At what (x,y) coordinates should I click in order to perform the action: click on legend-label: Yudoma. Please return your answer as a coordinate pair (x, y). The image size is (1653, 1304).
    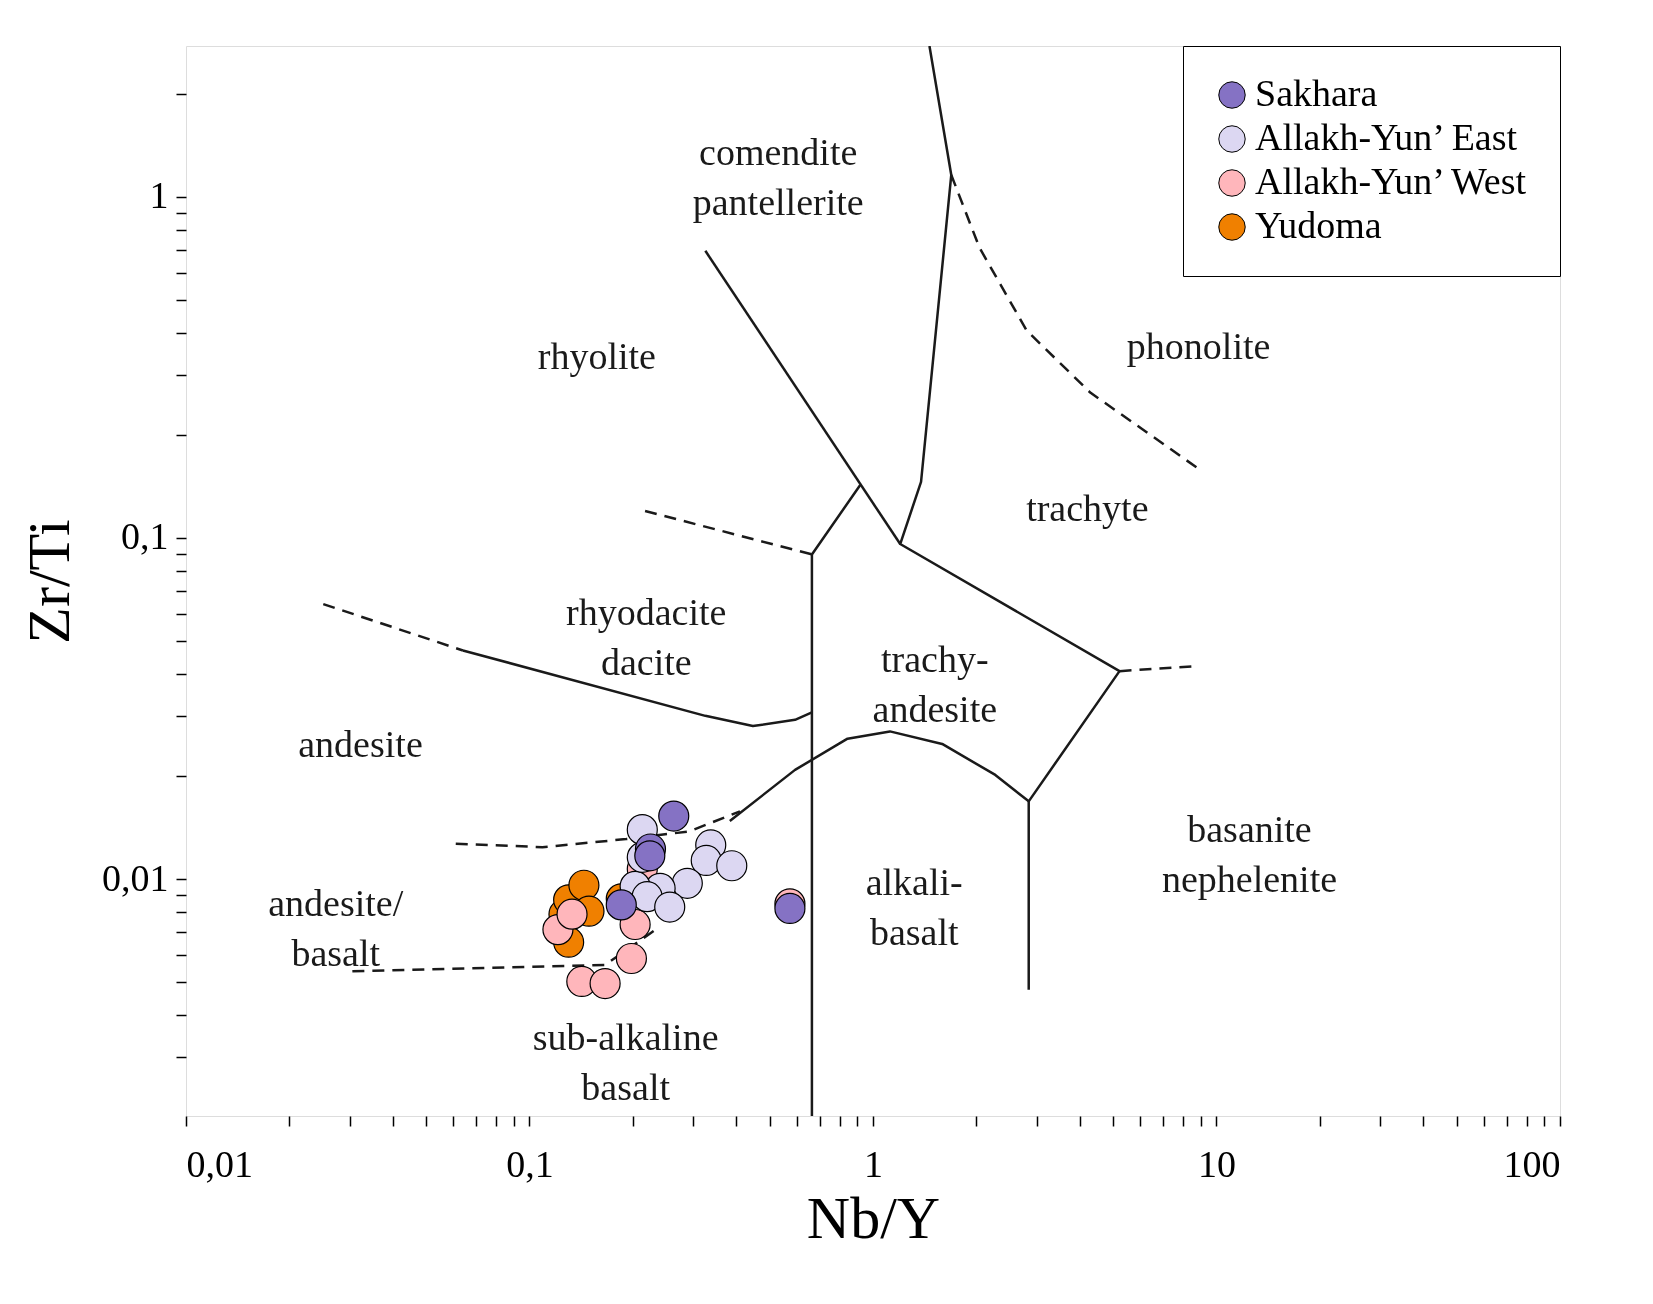
    Looking at the image, I should click on (1318, 225).